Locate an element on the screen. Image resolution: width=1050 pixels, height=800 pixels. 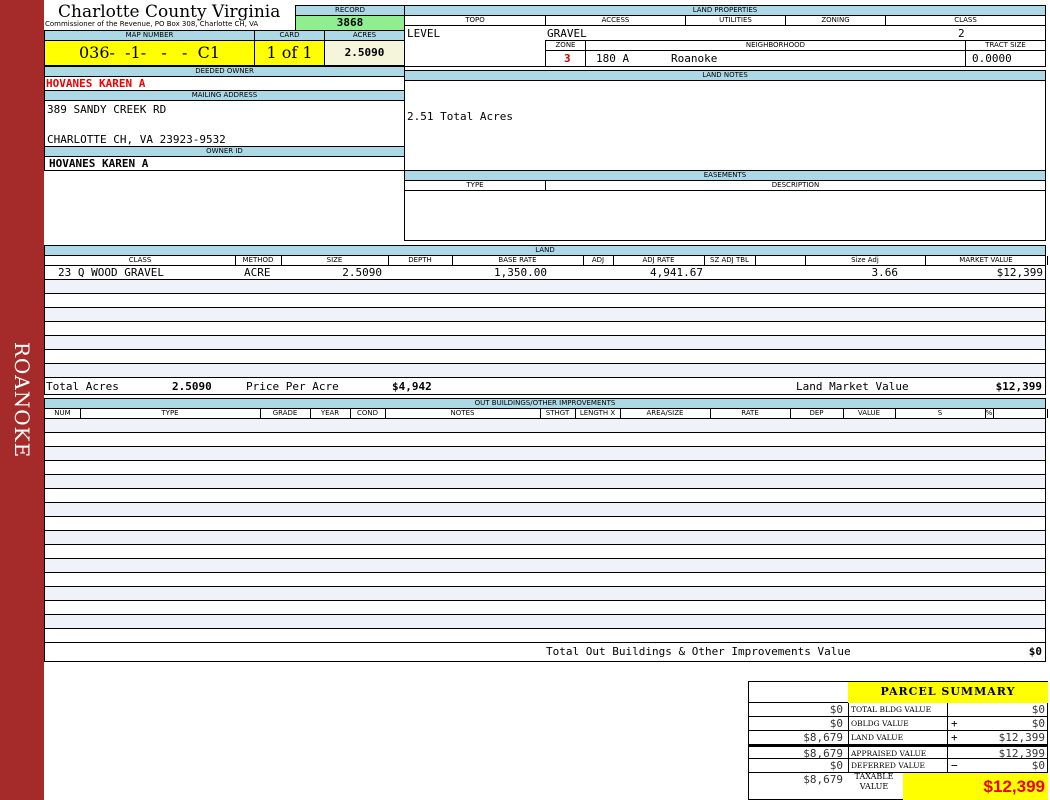
land-header-col-10: MARKET VALUE is located at coordinates (986, 260).